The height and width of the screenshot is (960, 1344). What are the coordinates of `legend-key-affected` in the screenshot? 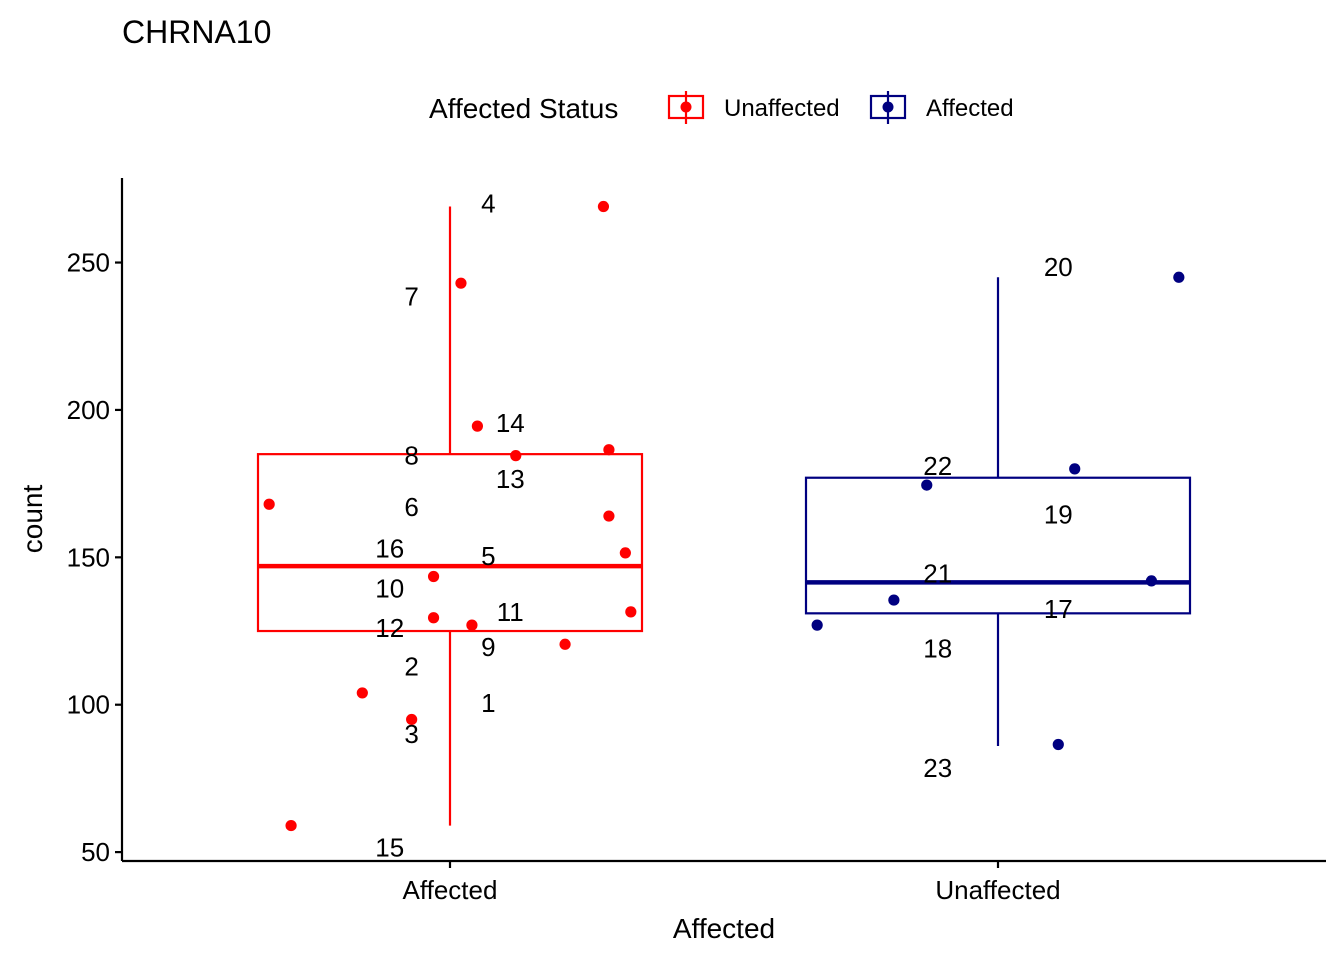 It's located at (888, 107).